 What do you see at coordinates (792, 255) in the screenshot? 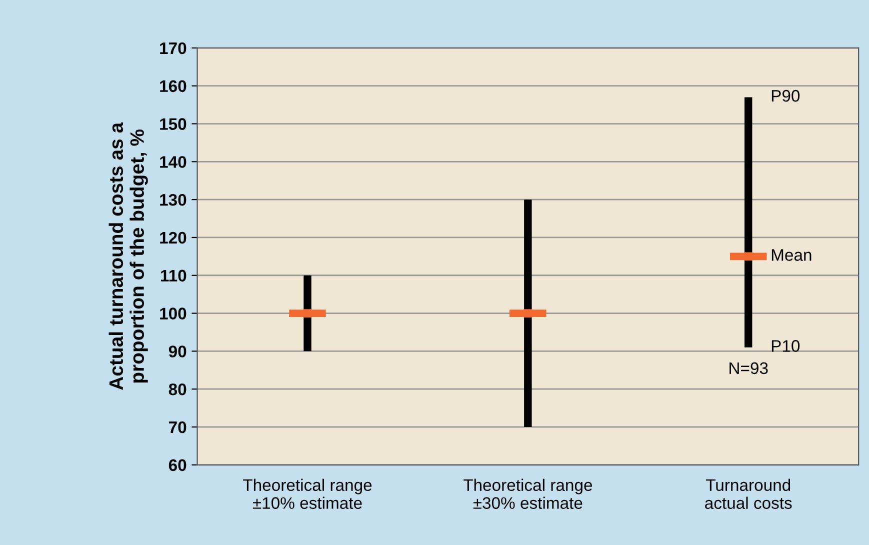
I see `annotation: Mean` at bounding box center [792, 255].